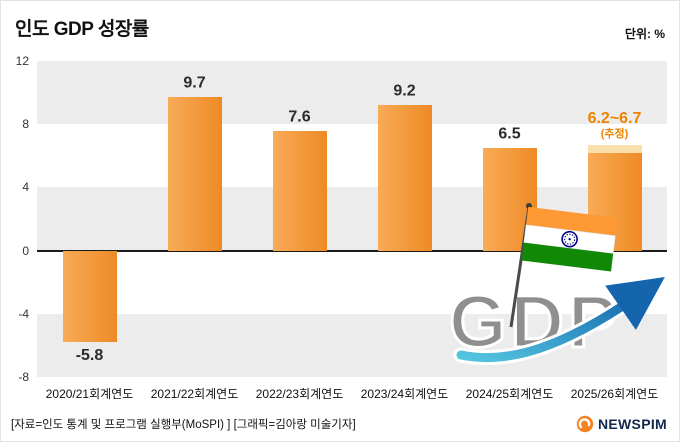 Image resolution: width=680 pixels, height=442 pixels. Describe the element at coordinates (299, 117) in the screenshot. I see `bar-value-label: 7.6` at that location.